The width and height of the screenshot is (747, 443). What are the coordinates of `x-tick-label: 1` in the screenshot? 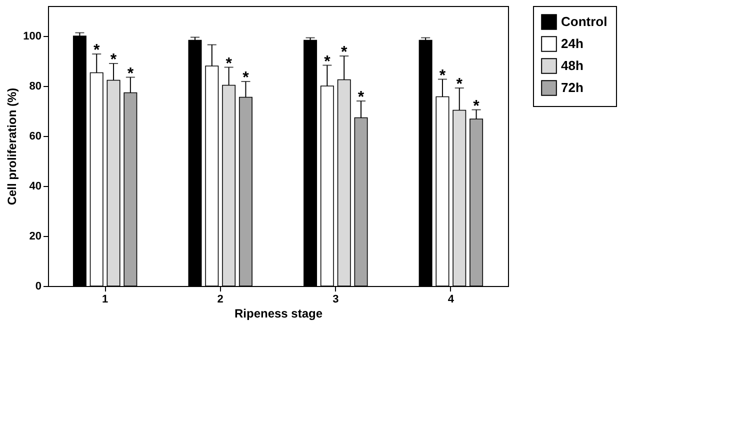 It's located at (105, 300).